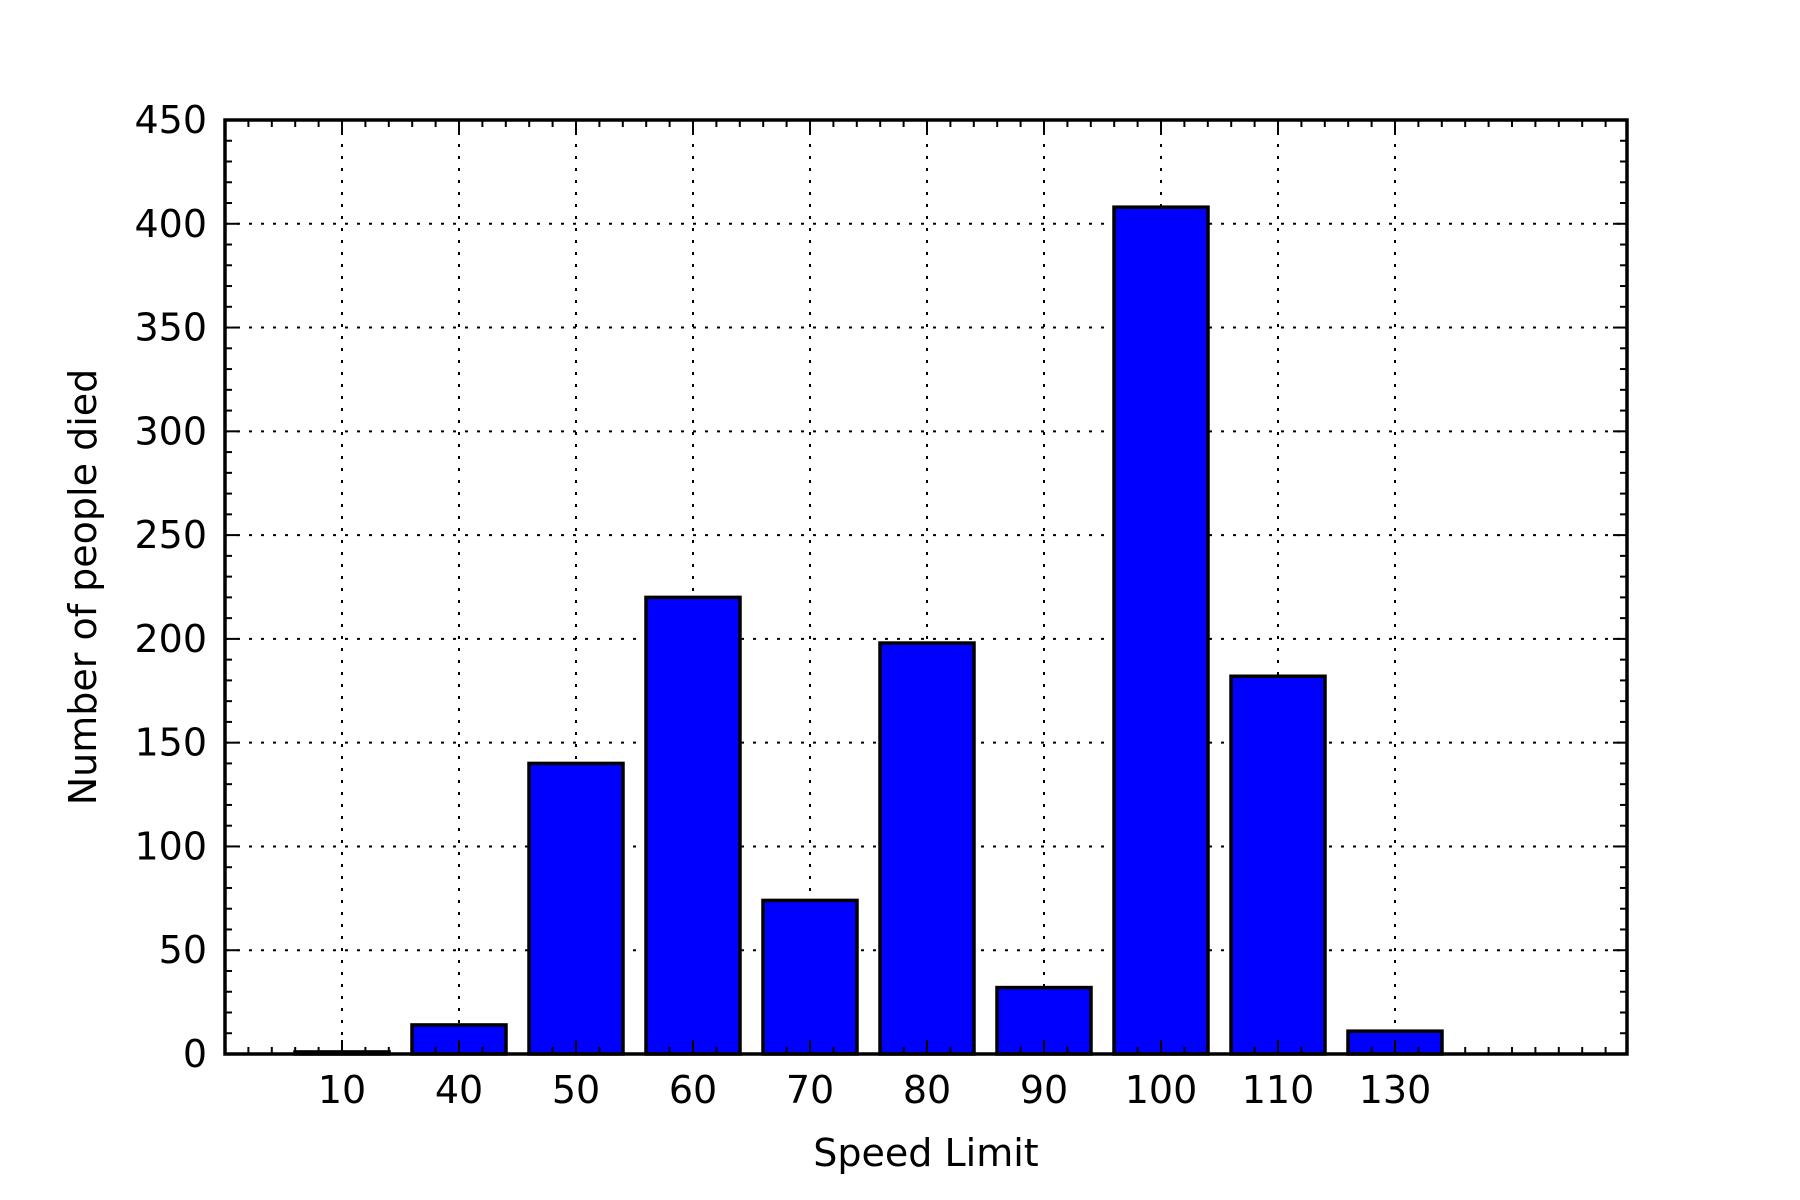  I want to click on x-axis-label: Speed Limit, so click(925, 1153).